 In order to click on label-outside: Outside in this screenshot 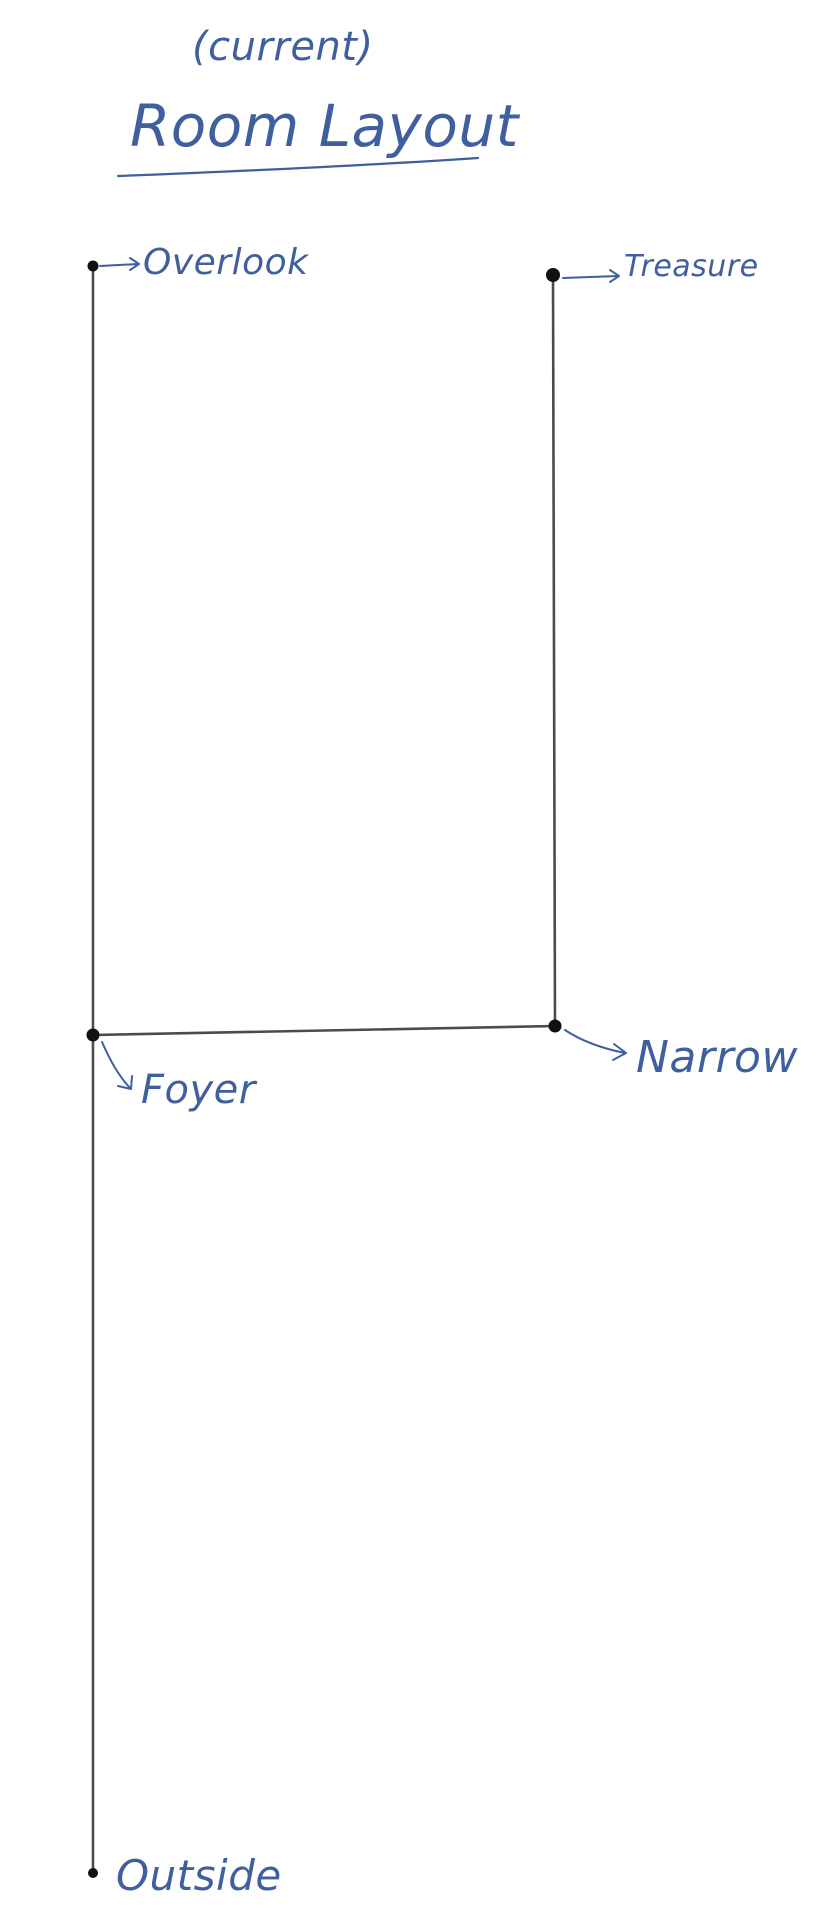, I will do `click(199, 1875)`.